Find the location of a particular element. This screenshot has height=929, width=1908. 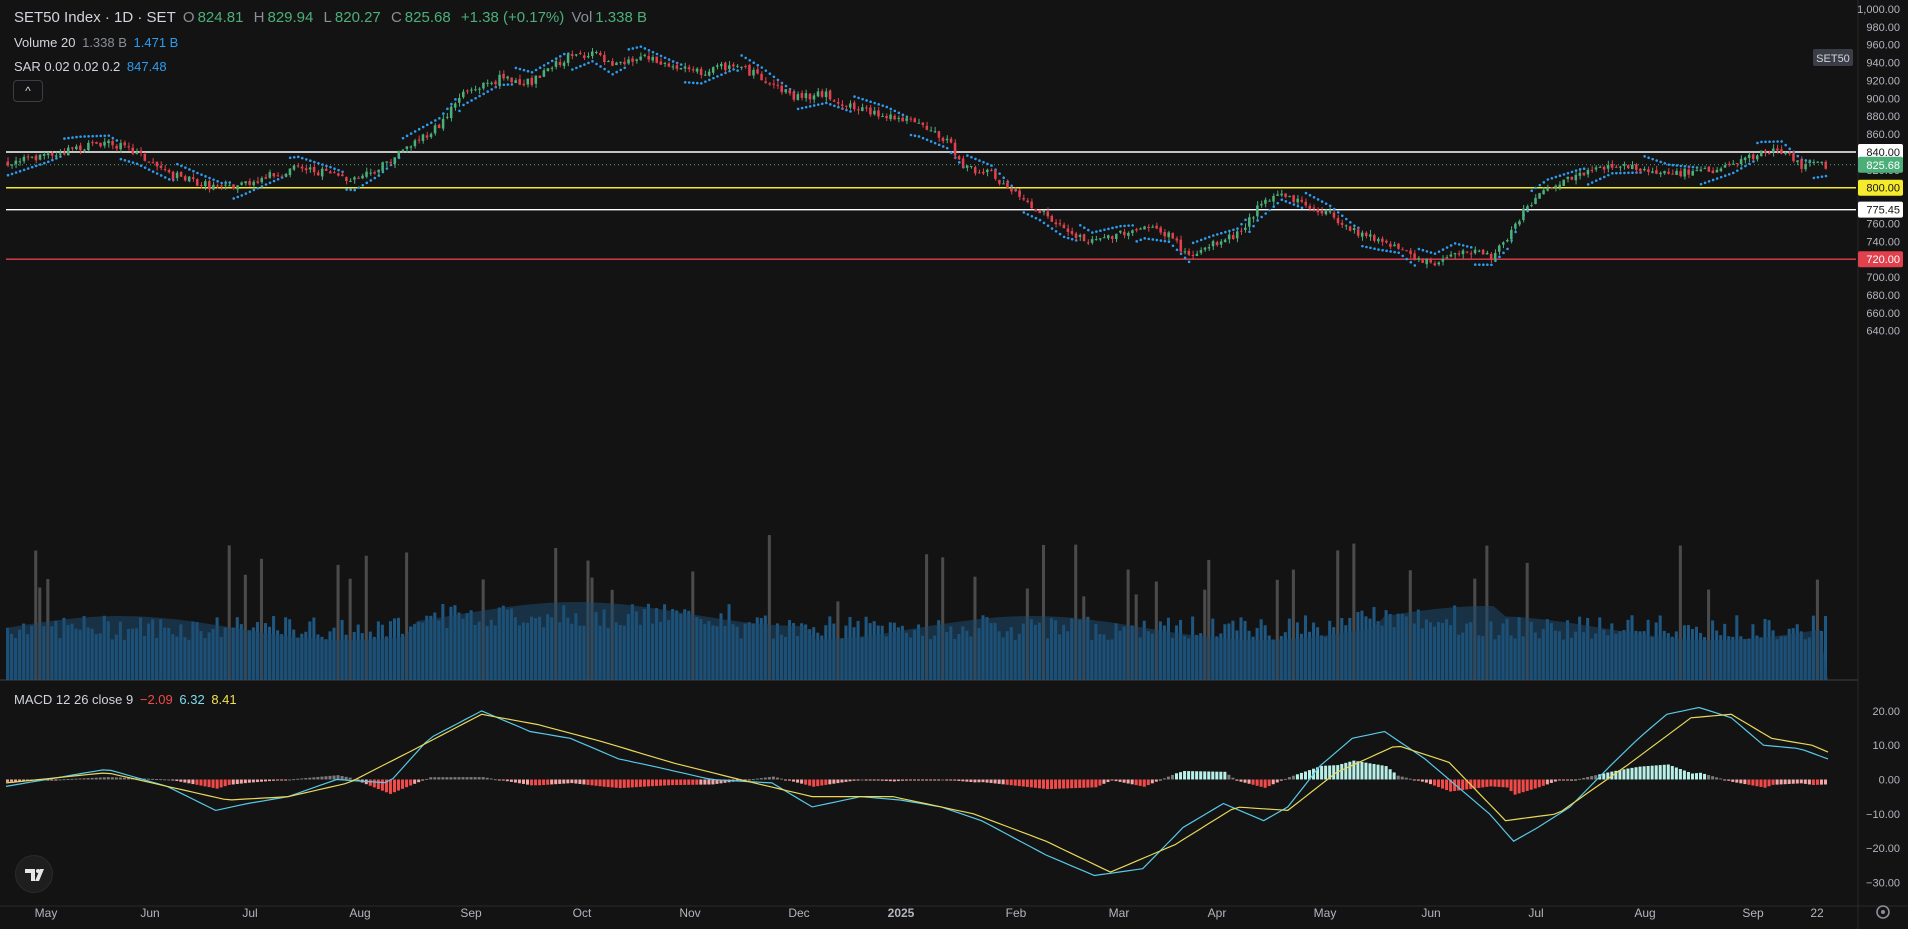

tradingview-logo-icon is located at coordinates (34, 874).